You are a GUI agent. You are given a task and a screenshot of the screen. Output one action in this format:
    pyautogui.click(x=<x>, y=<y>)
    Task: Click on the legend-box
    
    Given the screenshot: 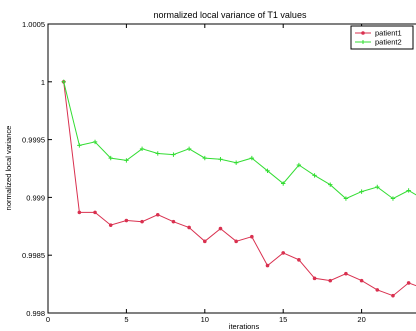 What is the action you would take?
    pyautogui.click(x=382, y=37)
    